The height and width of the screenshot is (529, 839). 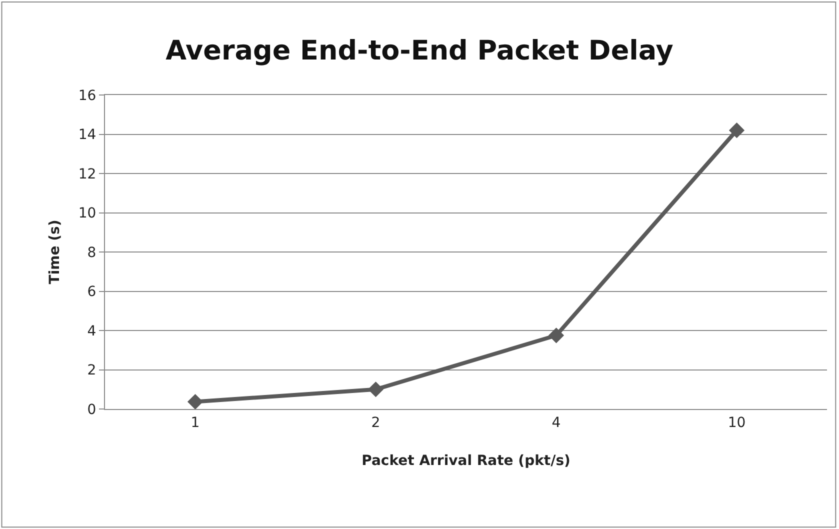 What do you see at coordinates (420, 51) in the screenshot?
I see `chart-title: Average End-to-End Packet Delay` at bounding box center [420, 51].